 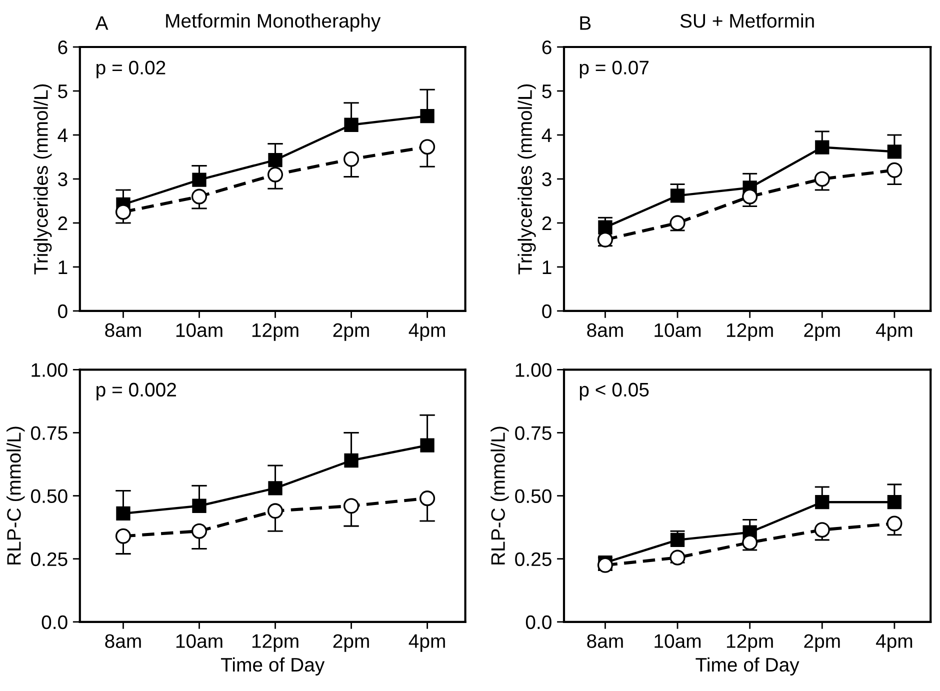 What do you see at coordinates (131, 69) in the screenshot?
I see `annotation: p = 0.02` at bounding box center [131, 69].